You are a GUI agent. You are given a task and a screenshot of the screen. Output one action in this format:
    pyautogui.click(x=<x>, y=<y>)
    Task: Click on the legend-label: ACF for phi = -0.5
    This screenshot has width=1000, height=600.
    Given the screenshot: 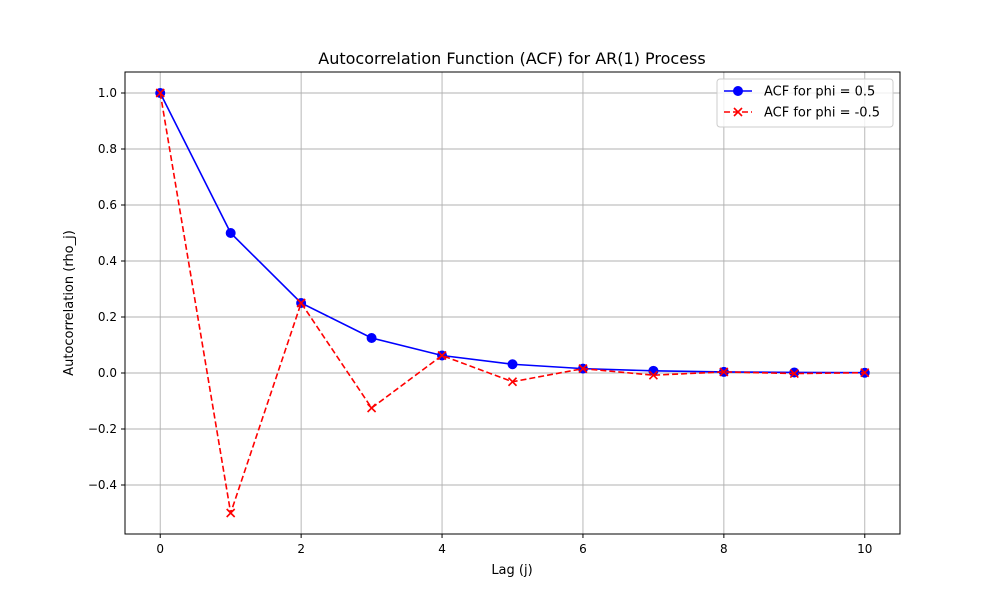 What is the action you would take?
    pyautogui.click(x=822, y=113)
    